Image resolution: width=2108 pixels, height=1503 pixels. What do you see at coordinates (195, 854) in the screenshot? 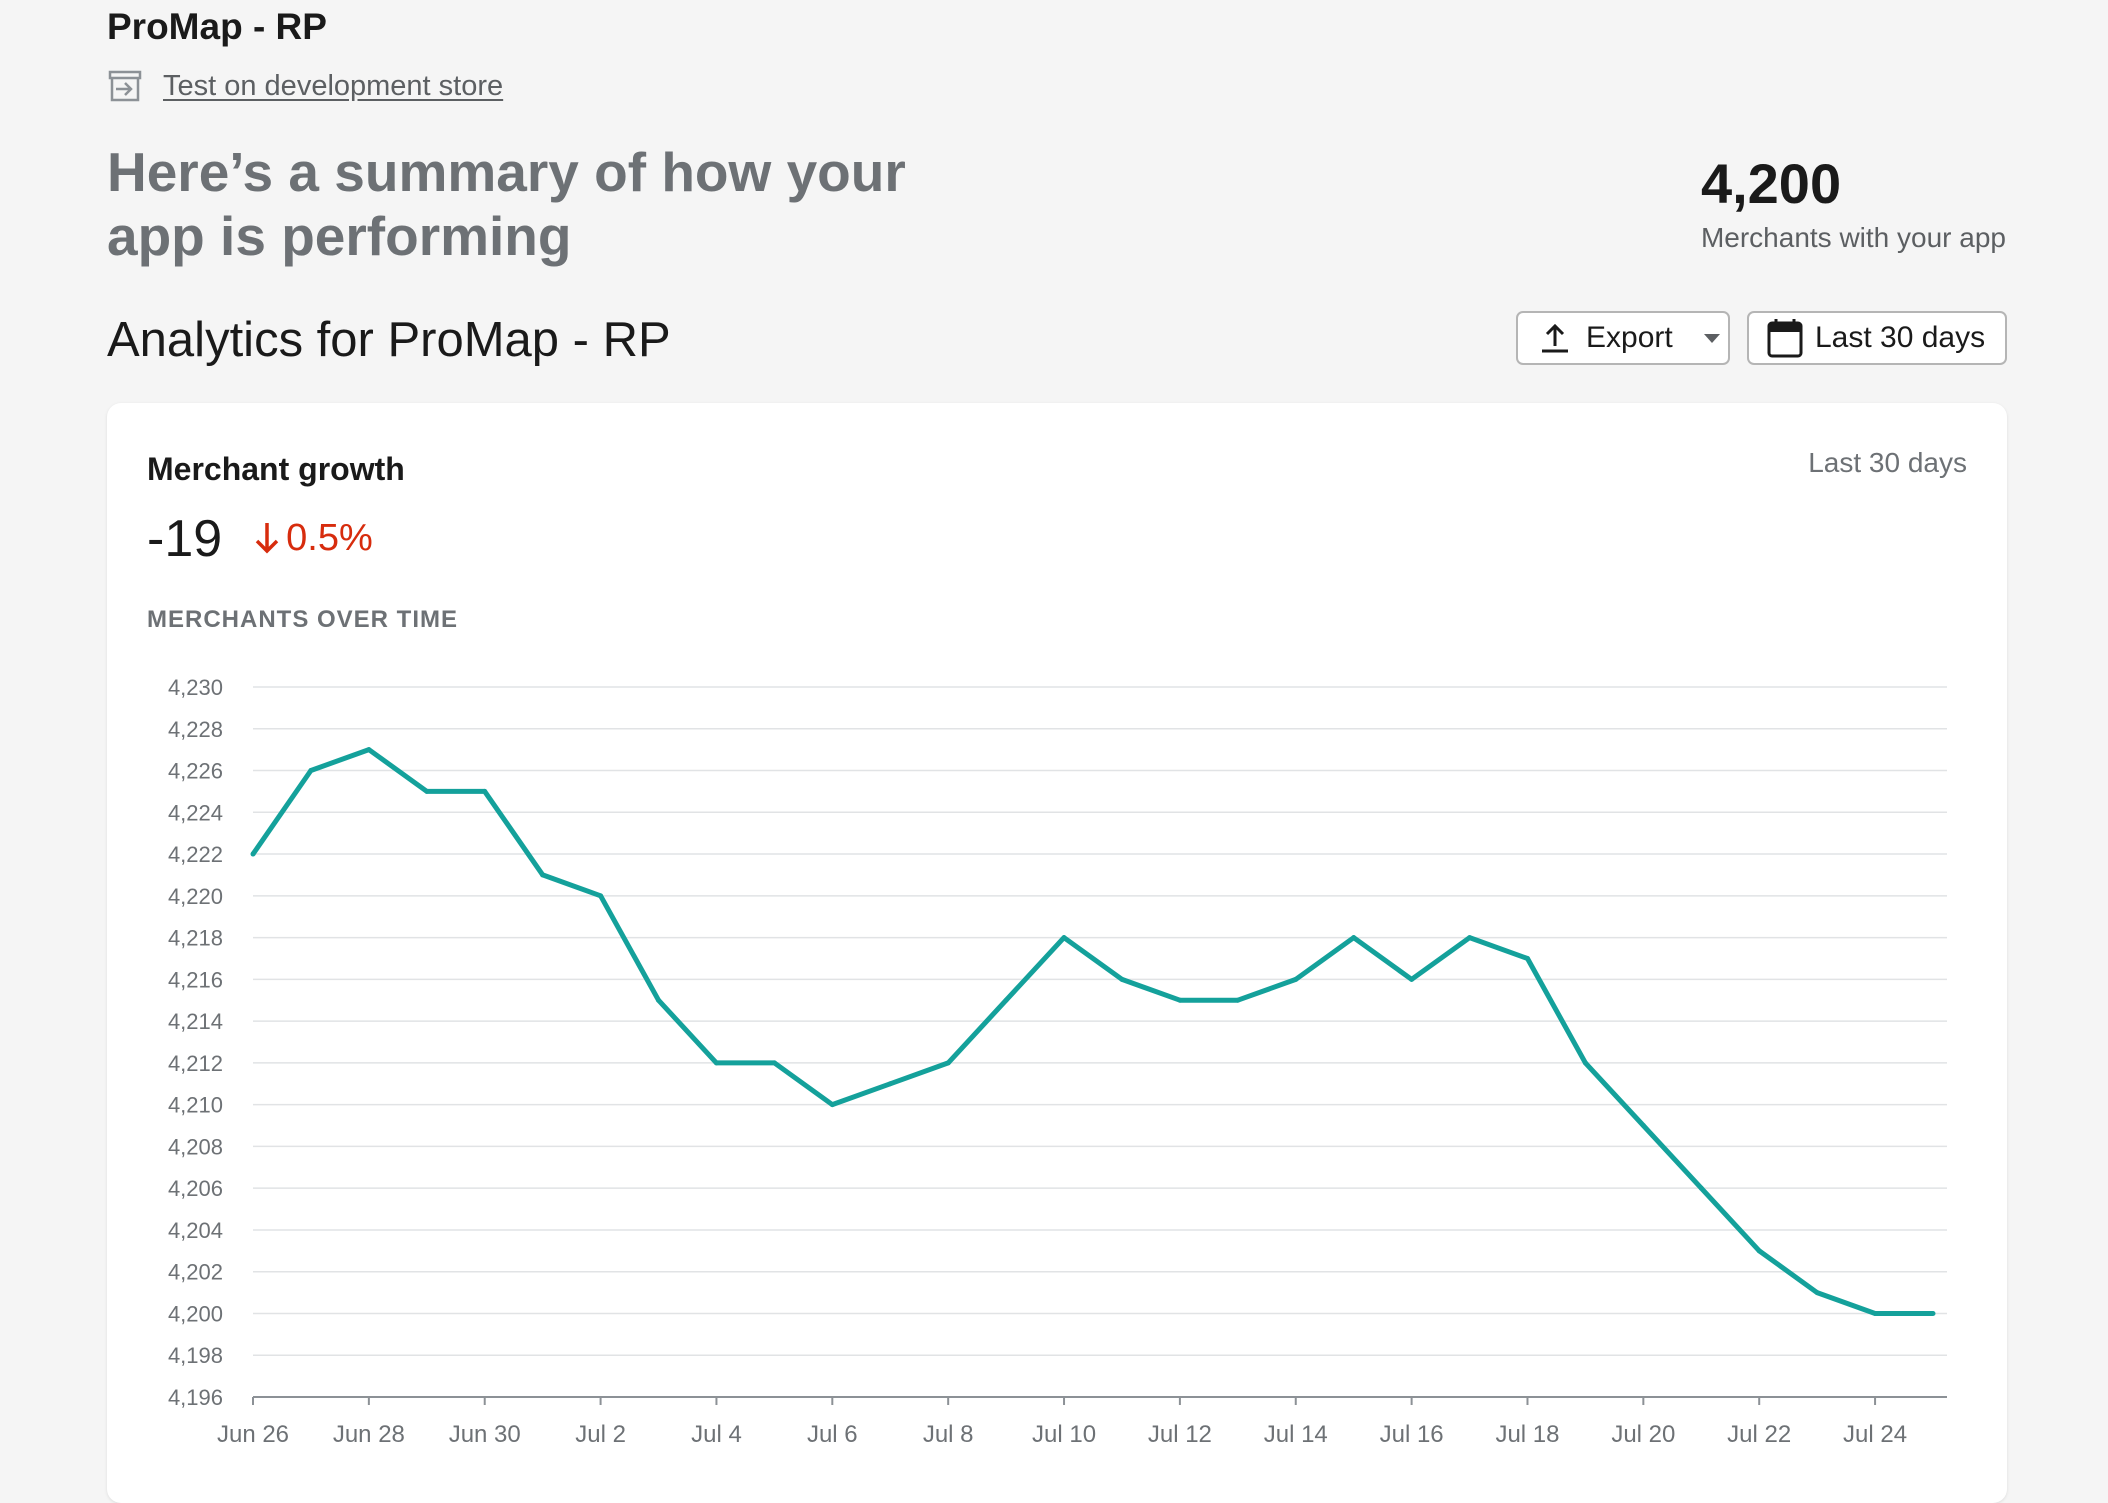
I see `y-tick-label: 4,222` at bounding box center [195, 854].